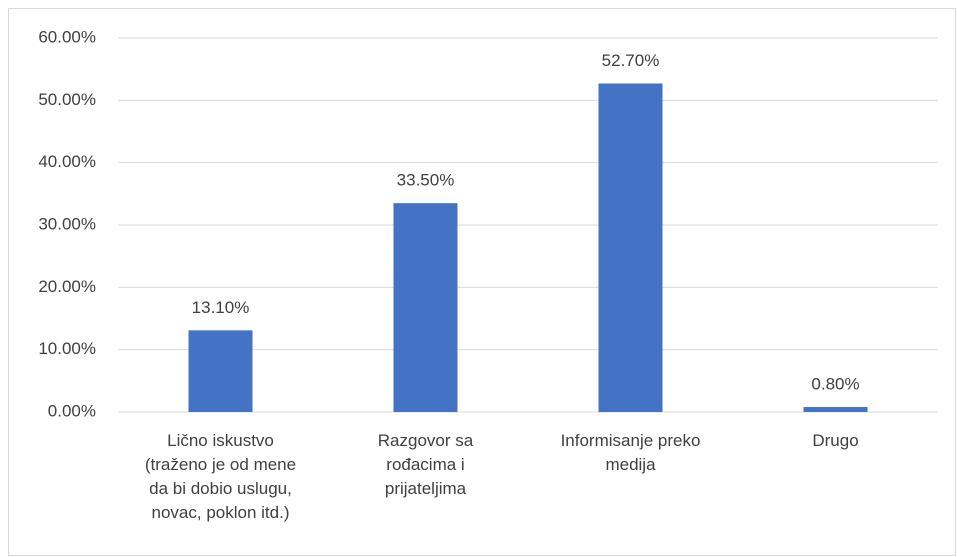 This screenshot has height=557, width=957. What do you see at coordinates (835, 440) in the screenshot?
I see `x-tick-label: Drugo` at bounding box center [835, 440].